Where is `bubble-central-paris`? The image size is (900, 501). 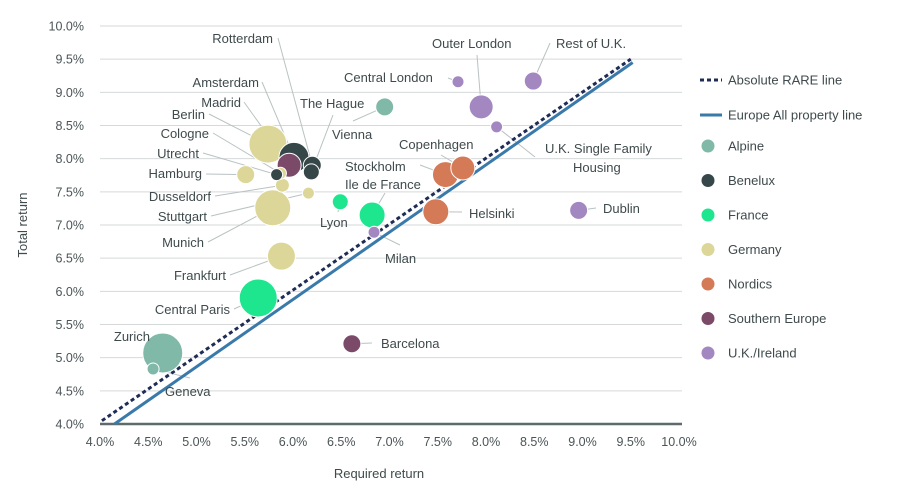 bubble-central-paris is located at coordinates (258, 298).